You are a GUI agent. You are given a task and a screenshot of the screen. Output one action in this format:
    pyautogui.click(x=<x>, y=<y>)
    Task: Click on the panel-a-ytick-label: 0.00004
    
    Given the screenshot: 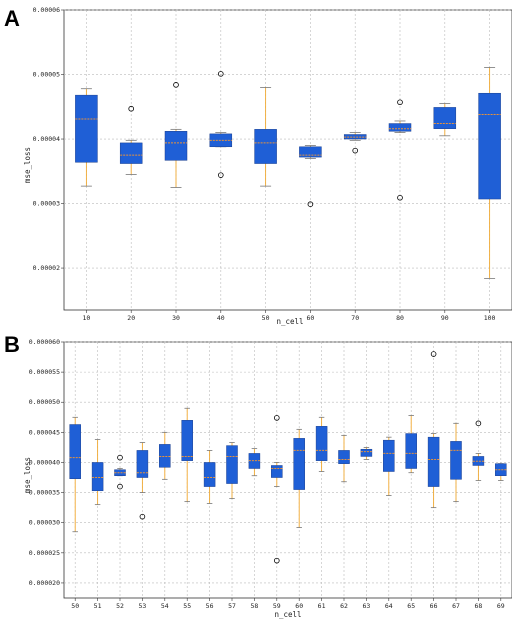 What is the action you would take?
    pyautogui.click(x=46, y=139)
    